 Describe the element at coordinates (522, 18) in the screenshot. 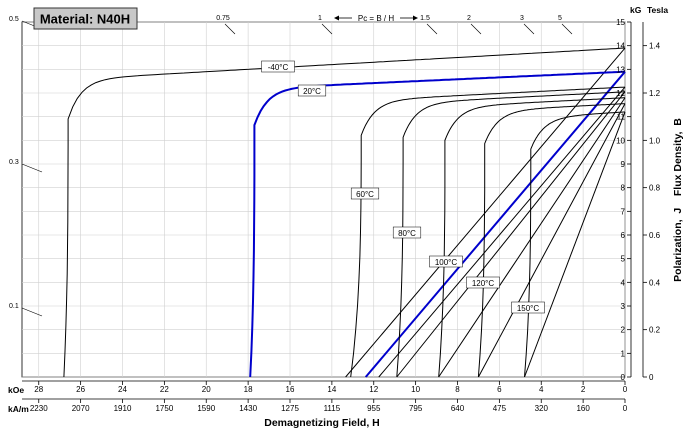

I see `pc-top-label: 3` at that location.